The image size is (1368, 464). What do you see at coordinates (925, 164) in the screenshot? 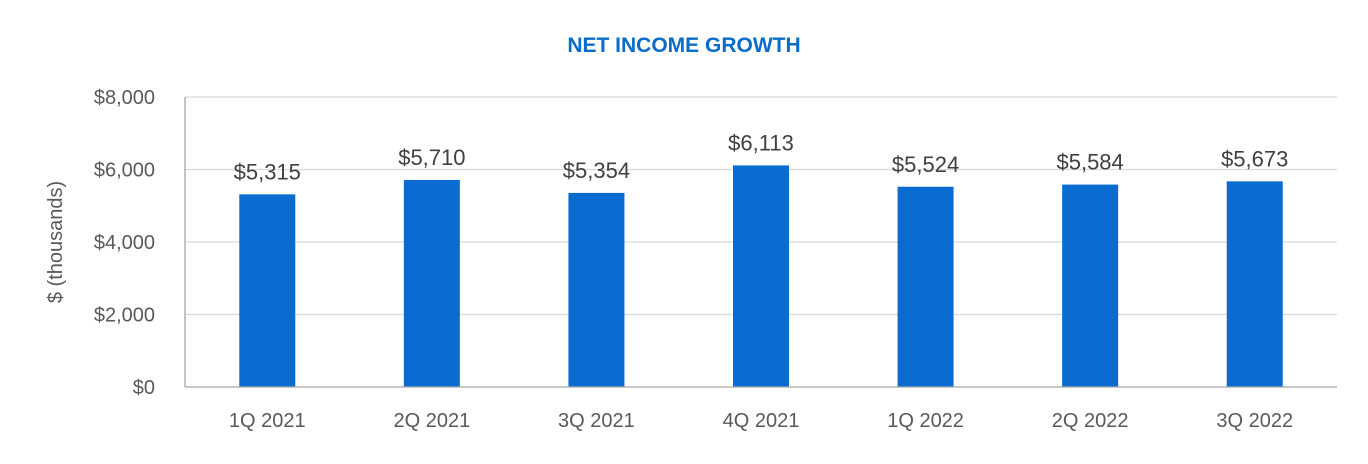
I see `data-label: $5,524` at bounding box center [925, 164].